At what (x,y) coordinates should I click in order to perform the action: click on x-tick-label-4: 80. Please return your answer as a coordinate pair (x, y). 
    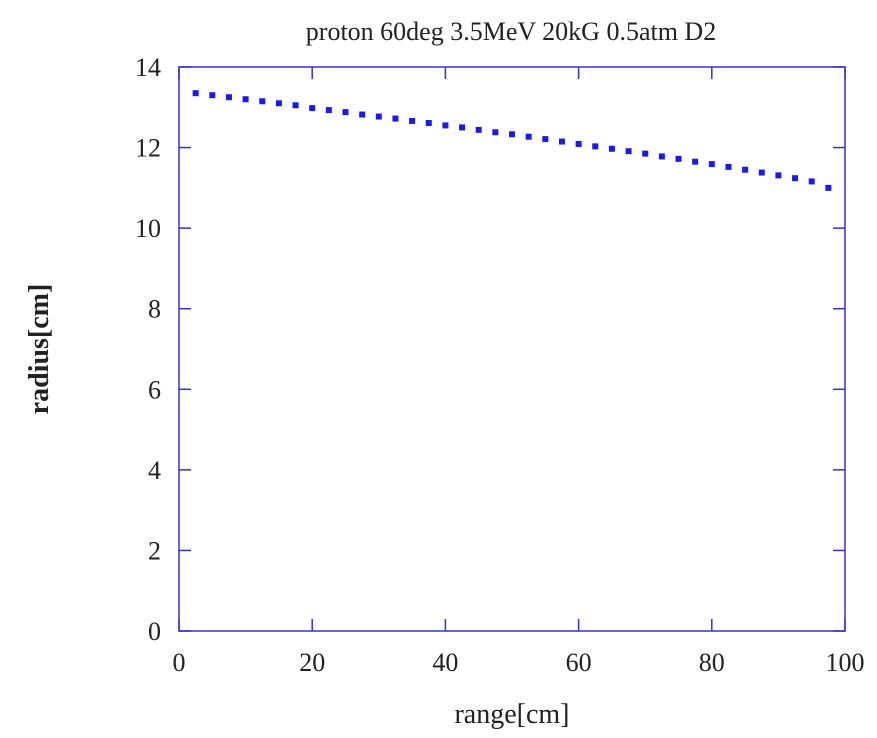
    Looking at the image, I should click on (712, 662).